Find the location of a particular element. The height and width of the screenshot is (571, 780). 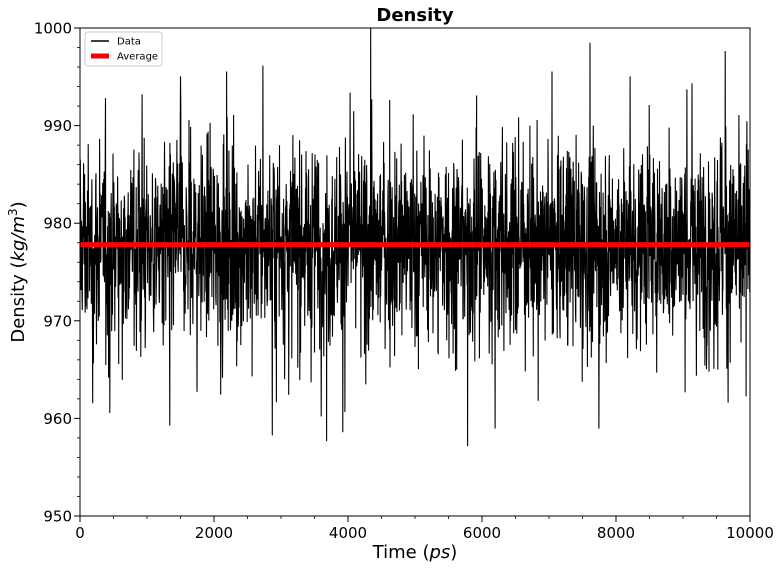

y-tick-label: 970 is located at coordinates (57, 321).